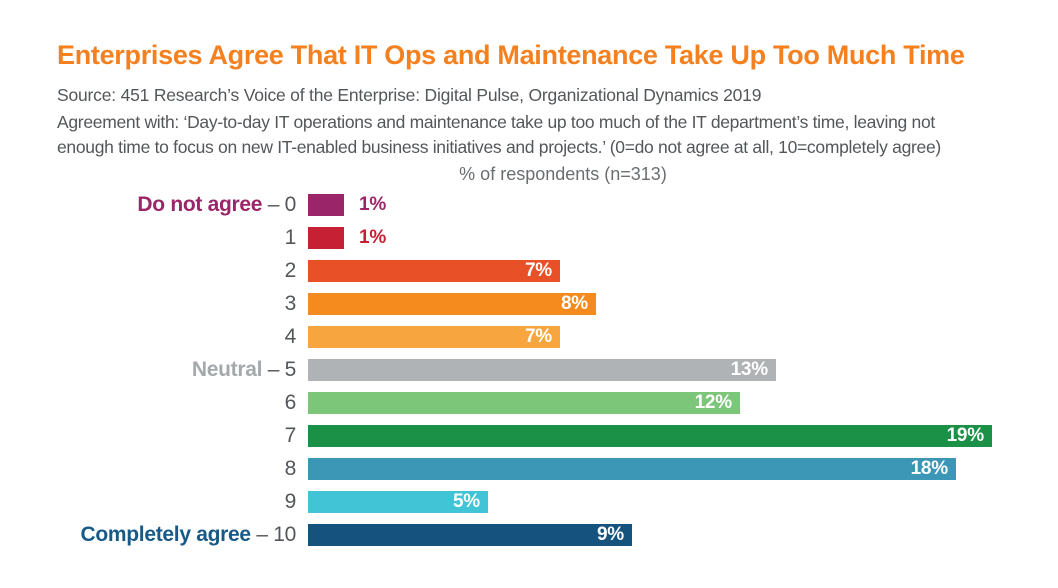 Image resolution: width=1058 pixels, height=588 pixels. I want to click on category-number: 7, so click(290, 435).